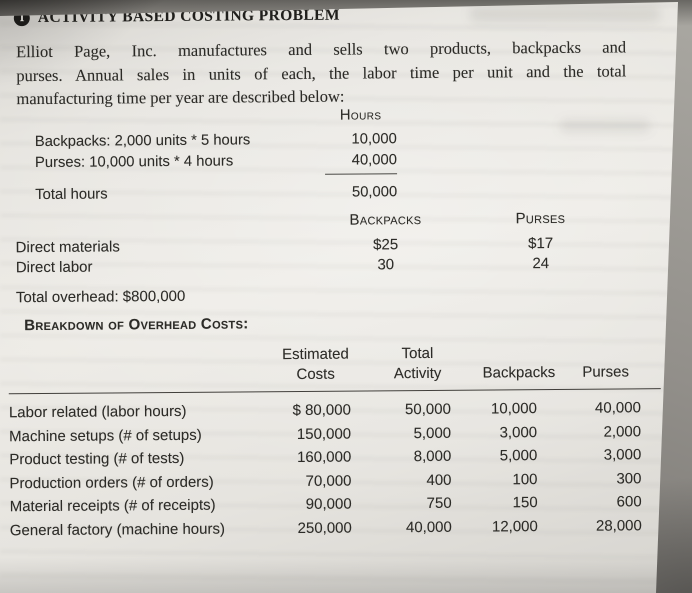 This screenshot has height=593, width=692. I want to click on unit-cost-header-purses: Purses, so click(540, 218).